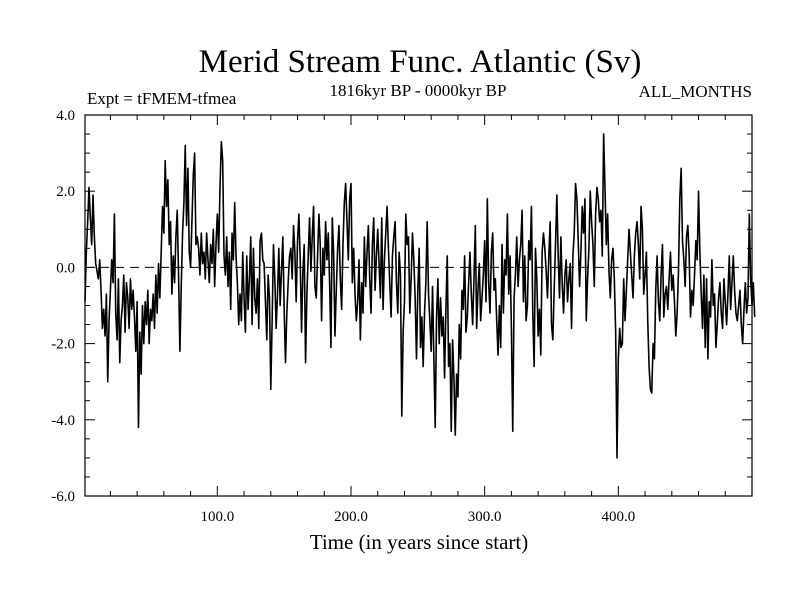 This screenshot has height=600, width=800. I want to click on chart-title: Merid Stream Func. Atlantic (Sv), so click(420, 62).